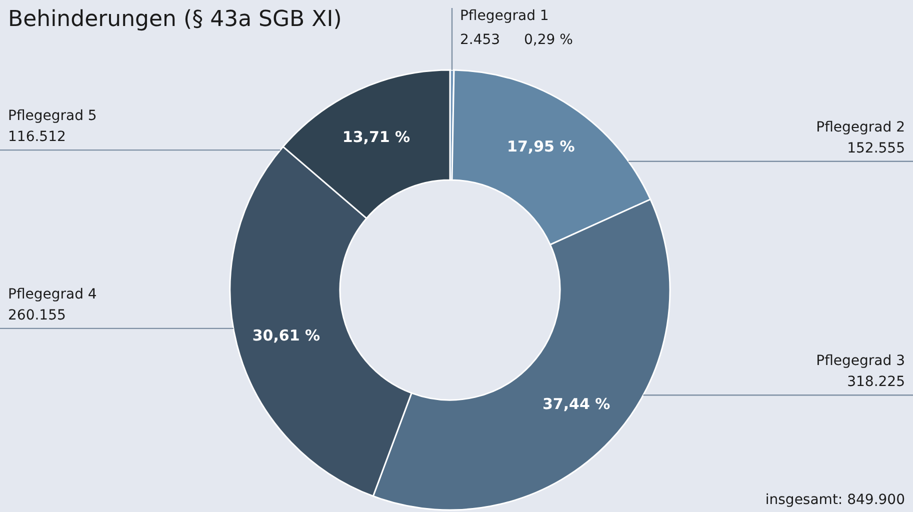  Describe the element at coordinates (835, 500) in the screenshot. I see `text: insgesamt: 849.900` at that location.